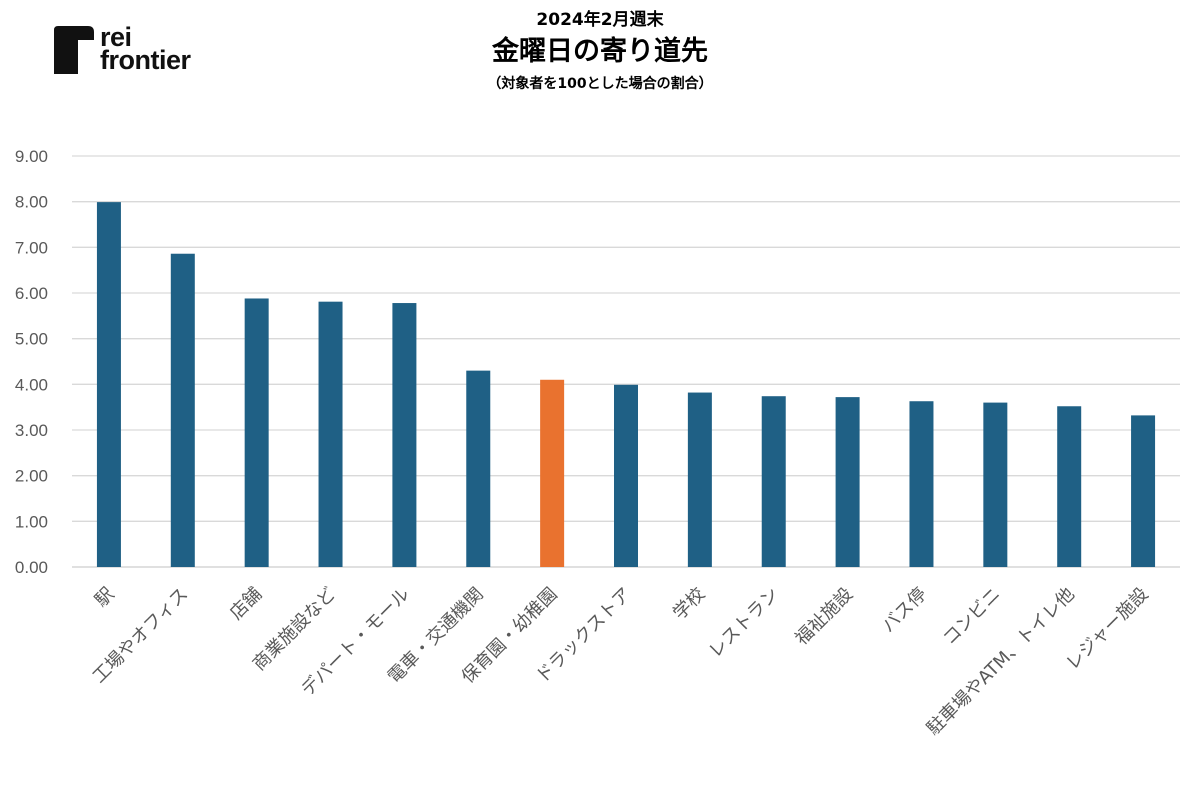  I want to click on chart-header: 2024年2月週末 金曜日の寄り道先 （対象者を100とした場合の割合）, so click(600, 51).